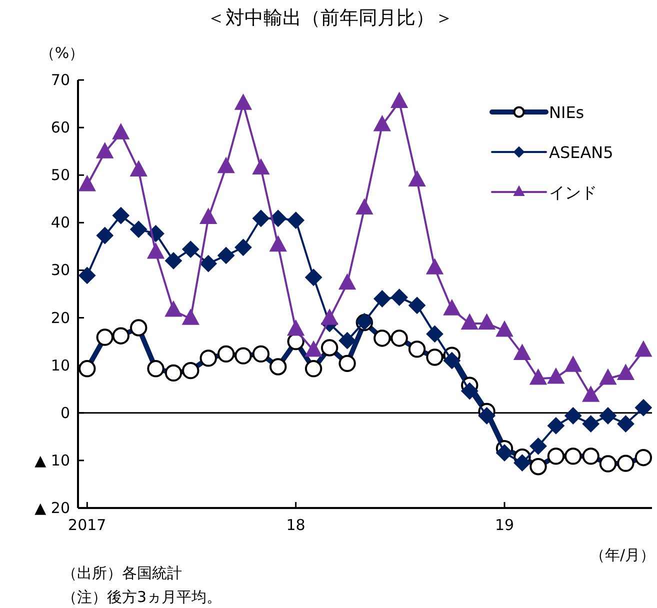  I want to click on y-tick-label: 20, so click(60, 317).